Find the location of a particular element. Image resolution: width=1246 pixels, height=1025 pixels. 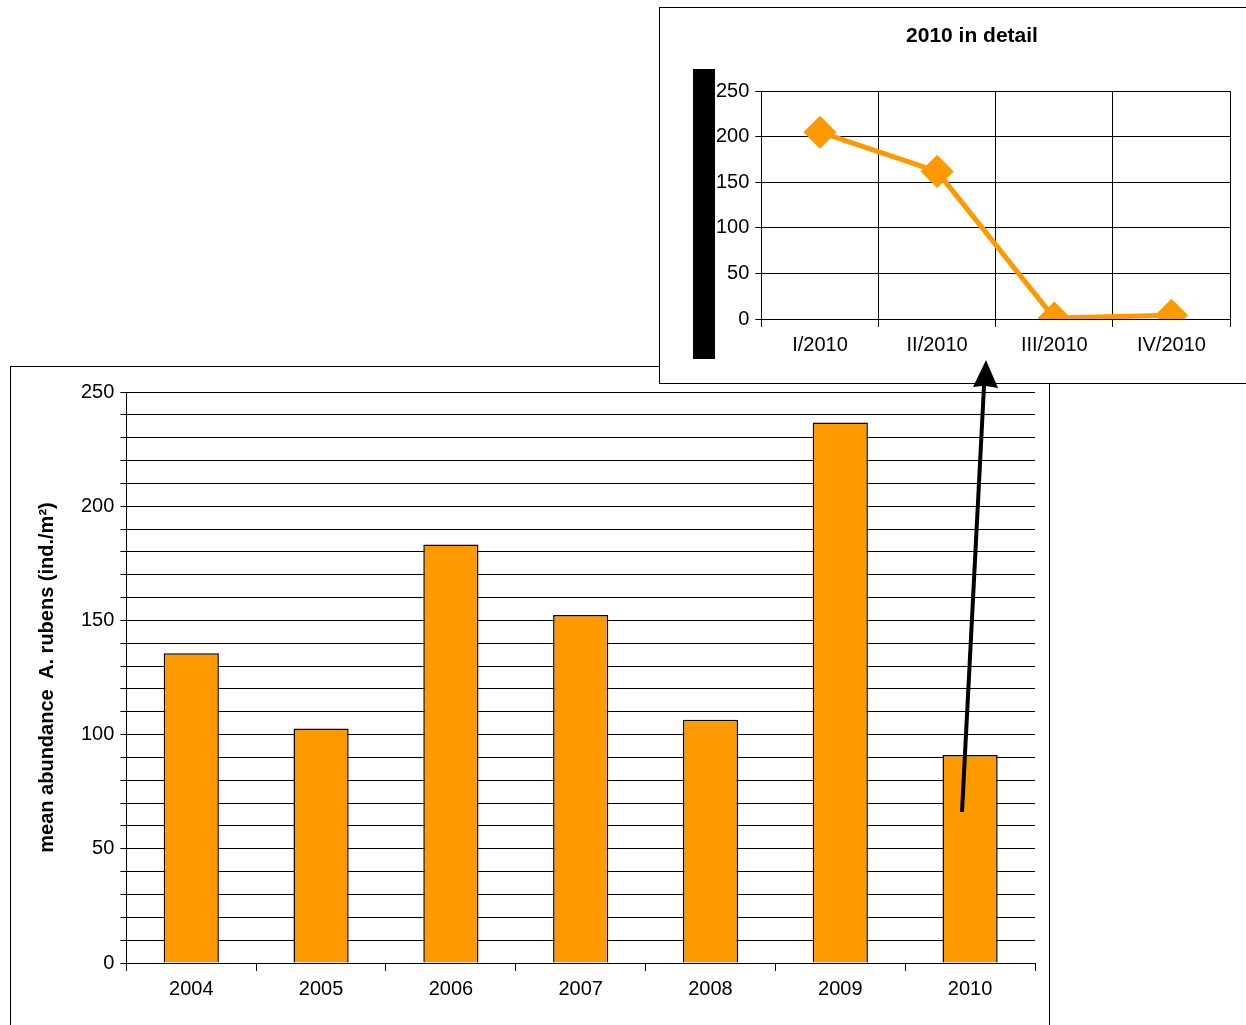

x-tick-label: 2004 is located at coordinates (191, 987).